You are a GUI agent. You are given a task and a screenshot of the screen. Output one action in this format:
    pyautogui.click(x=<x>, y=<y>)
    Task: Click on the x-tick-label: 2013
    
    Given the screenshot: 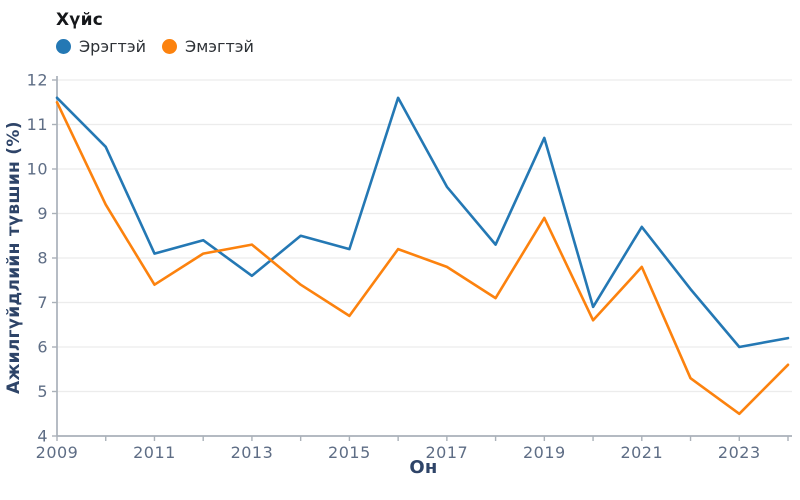 What is the action you would take?
    pyautogui.click(x=252, y=452)
    